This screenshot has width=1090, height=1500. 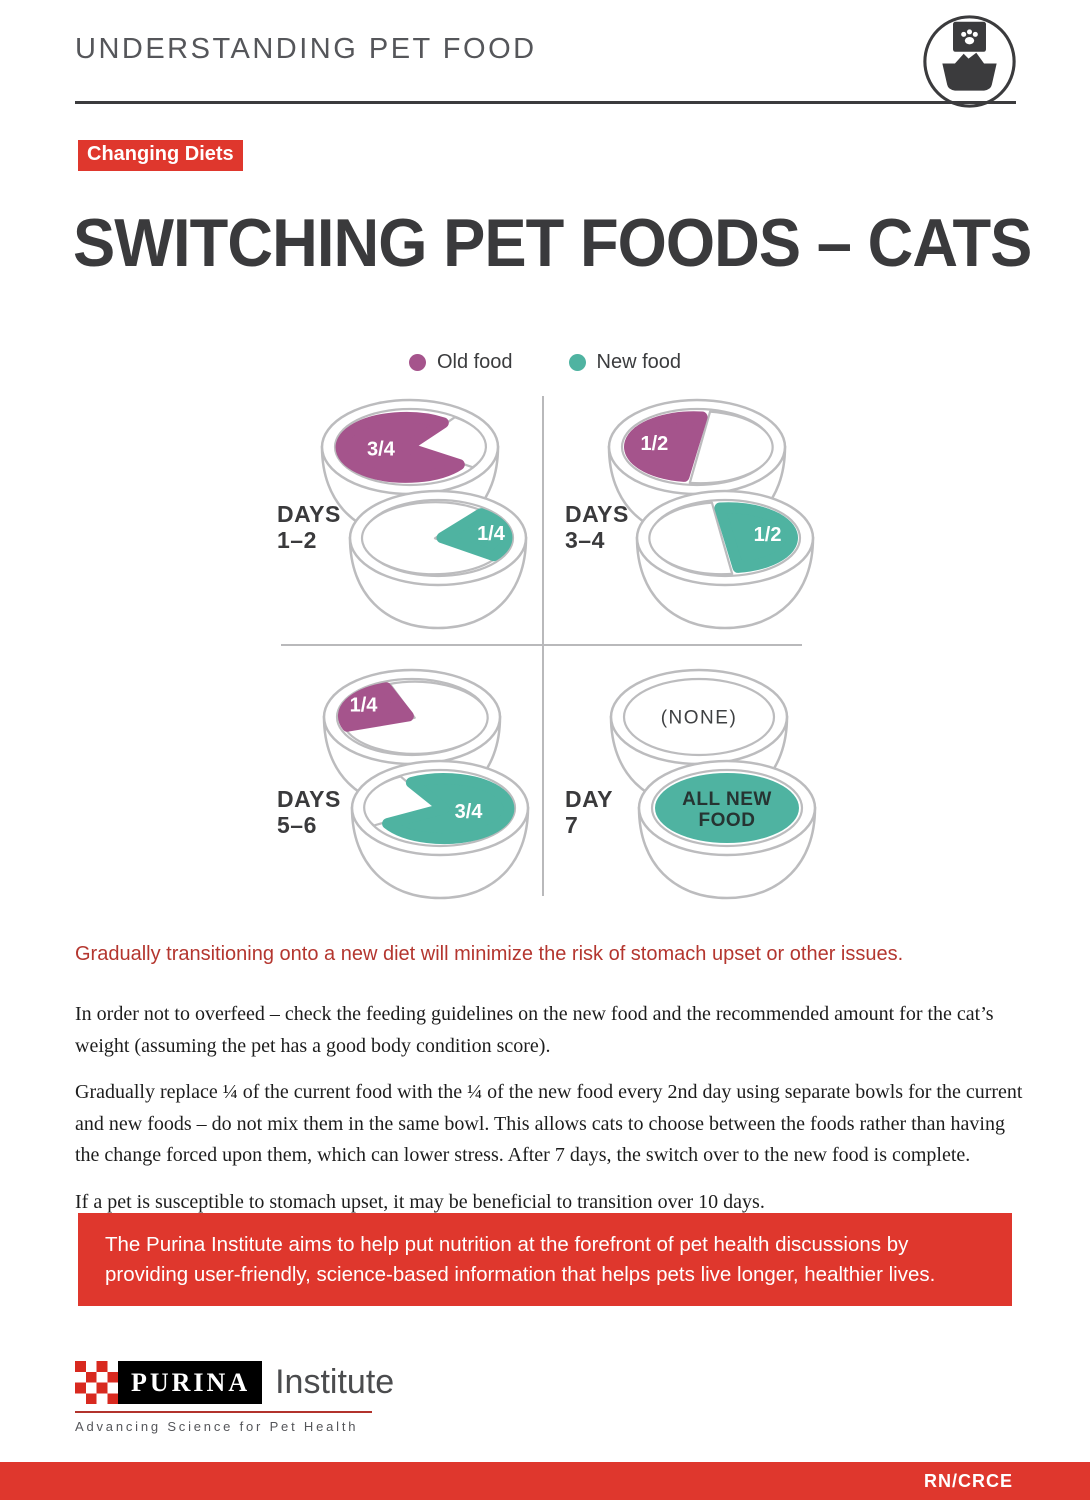 What do you see at coordinates (577, 362) in the screenshot?
I see `new-food-dot-icon` at bounding box center [577, 362].